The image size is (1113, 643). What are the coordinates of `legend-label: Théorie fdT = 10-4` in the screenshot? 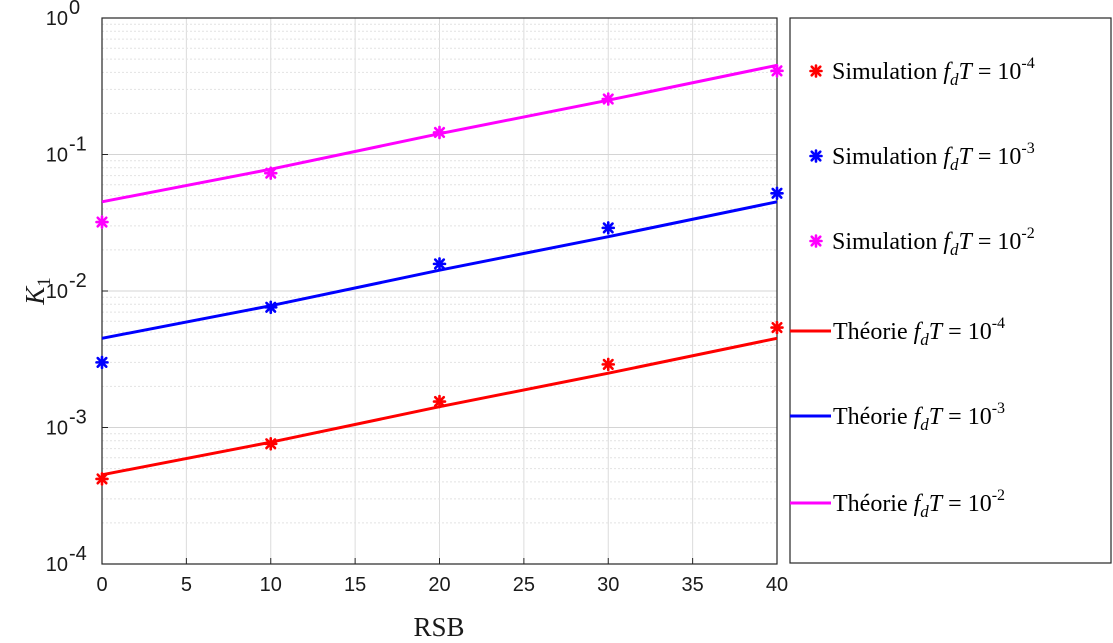 It's located at (919, 332).